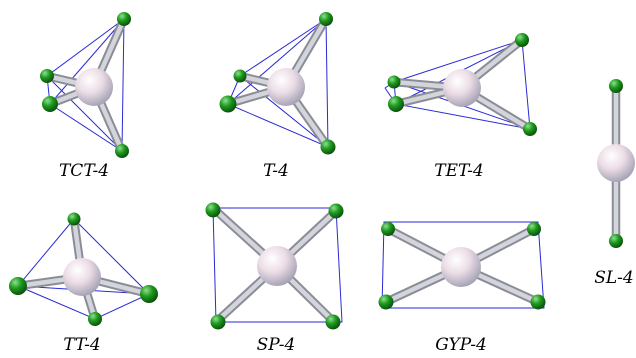 This screenshot has height=358, width=636. I want to click on label-t4: T-4, so click(276, 171).